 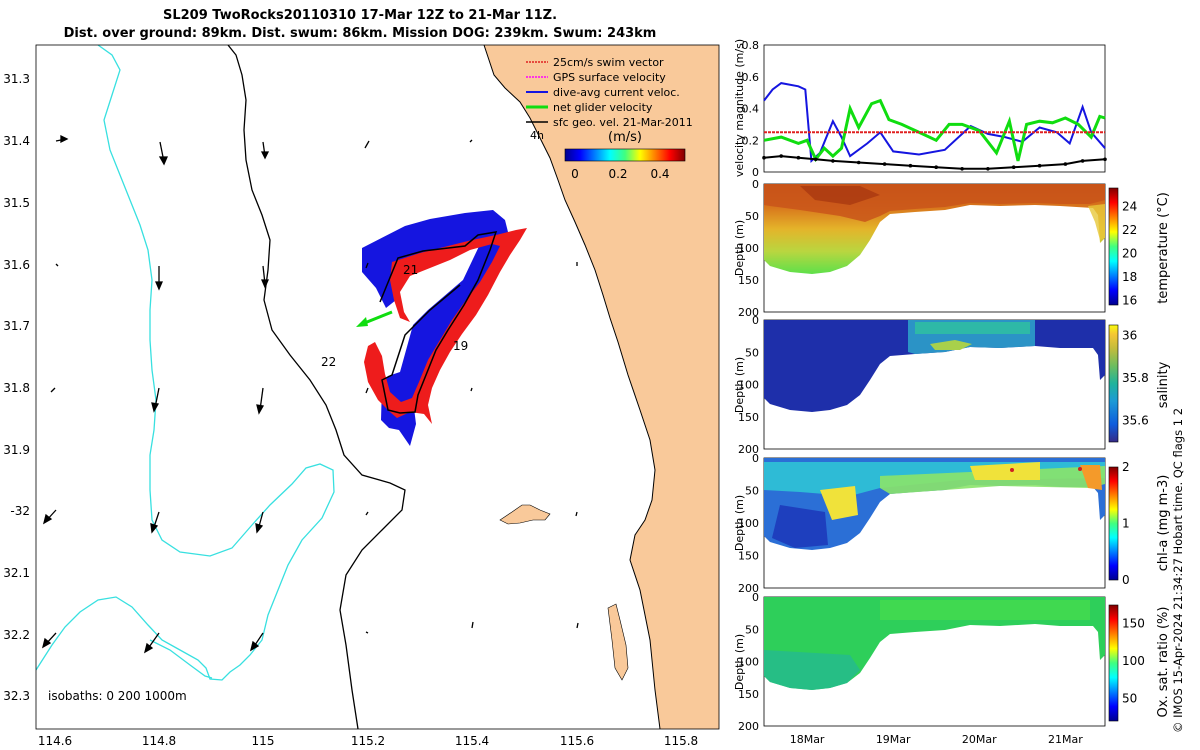 What do you see at coordinates (1126, 524) in the screenshot?
I see `colorbar-tick: 1` at bounding box center [1126, 524].